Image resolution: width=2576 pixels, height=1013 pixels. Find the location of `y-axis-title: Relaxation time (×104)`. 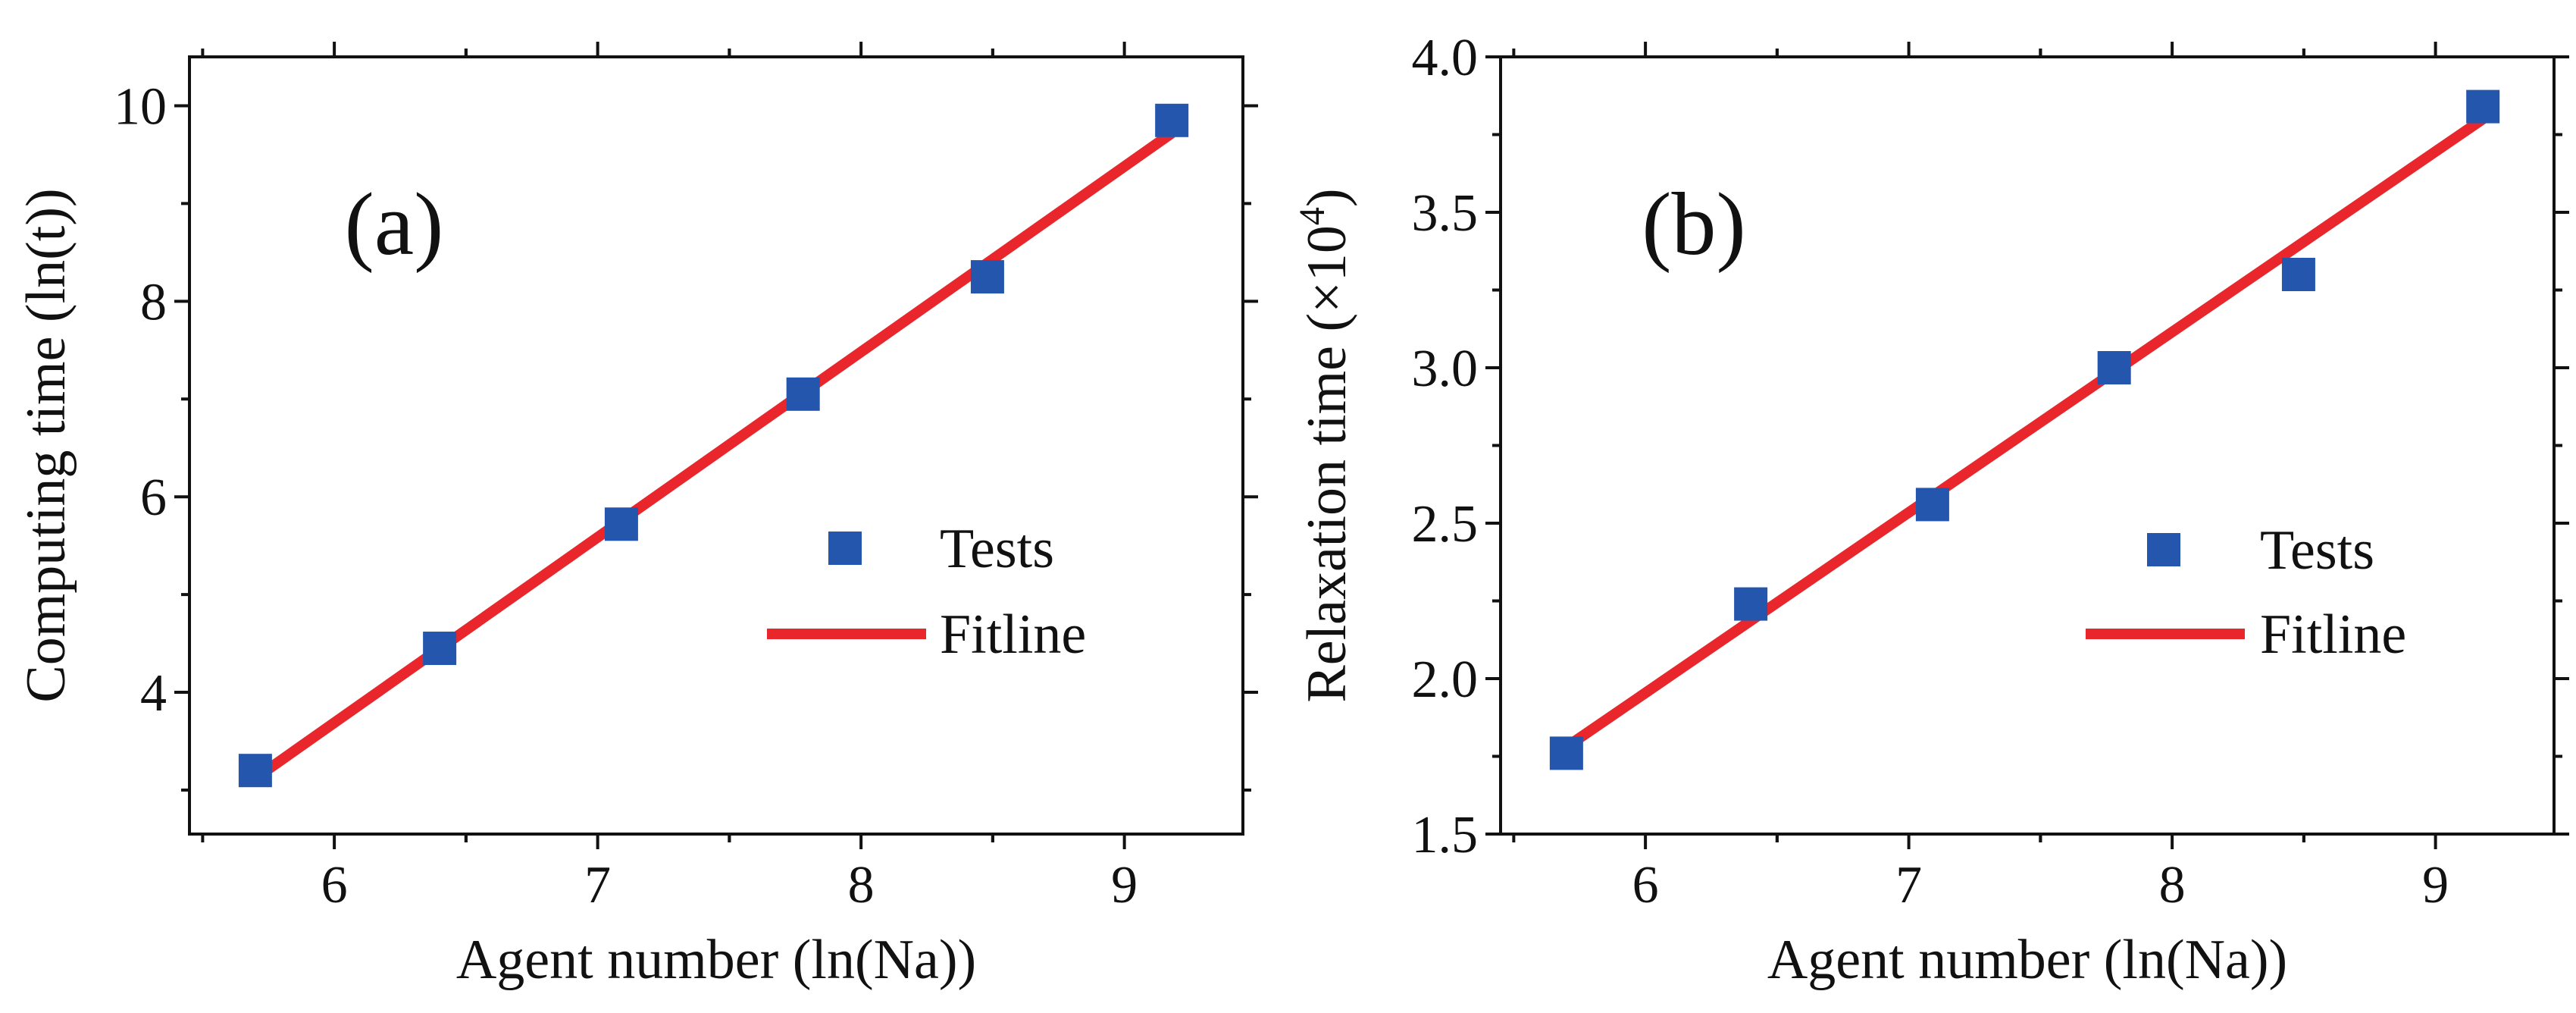

y-axis-title: Relaxation time (×104) is located at coordinates (1325, 445).